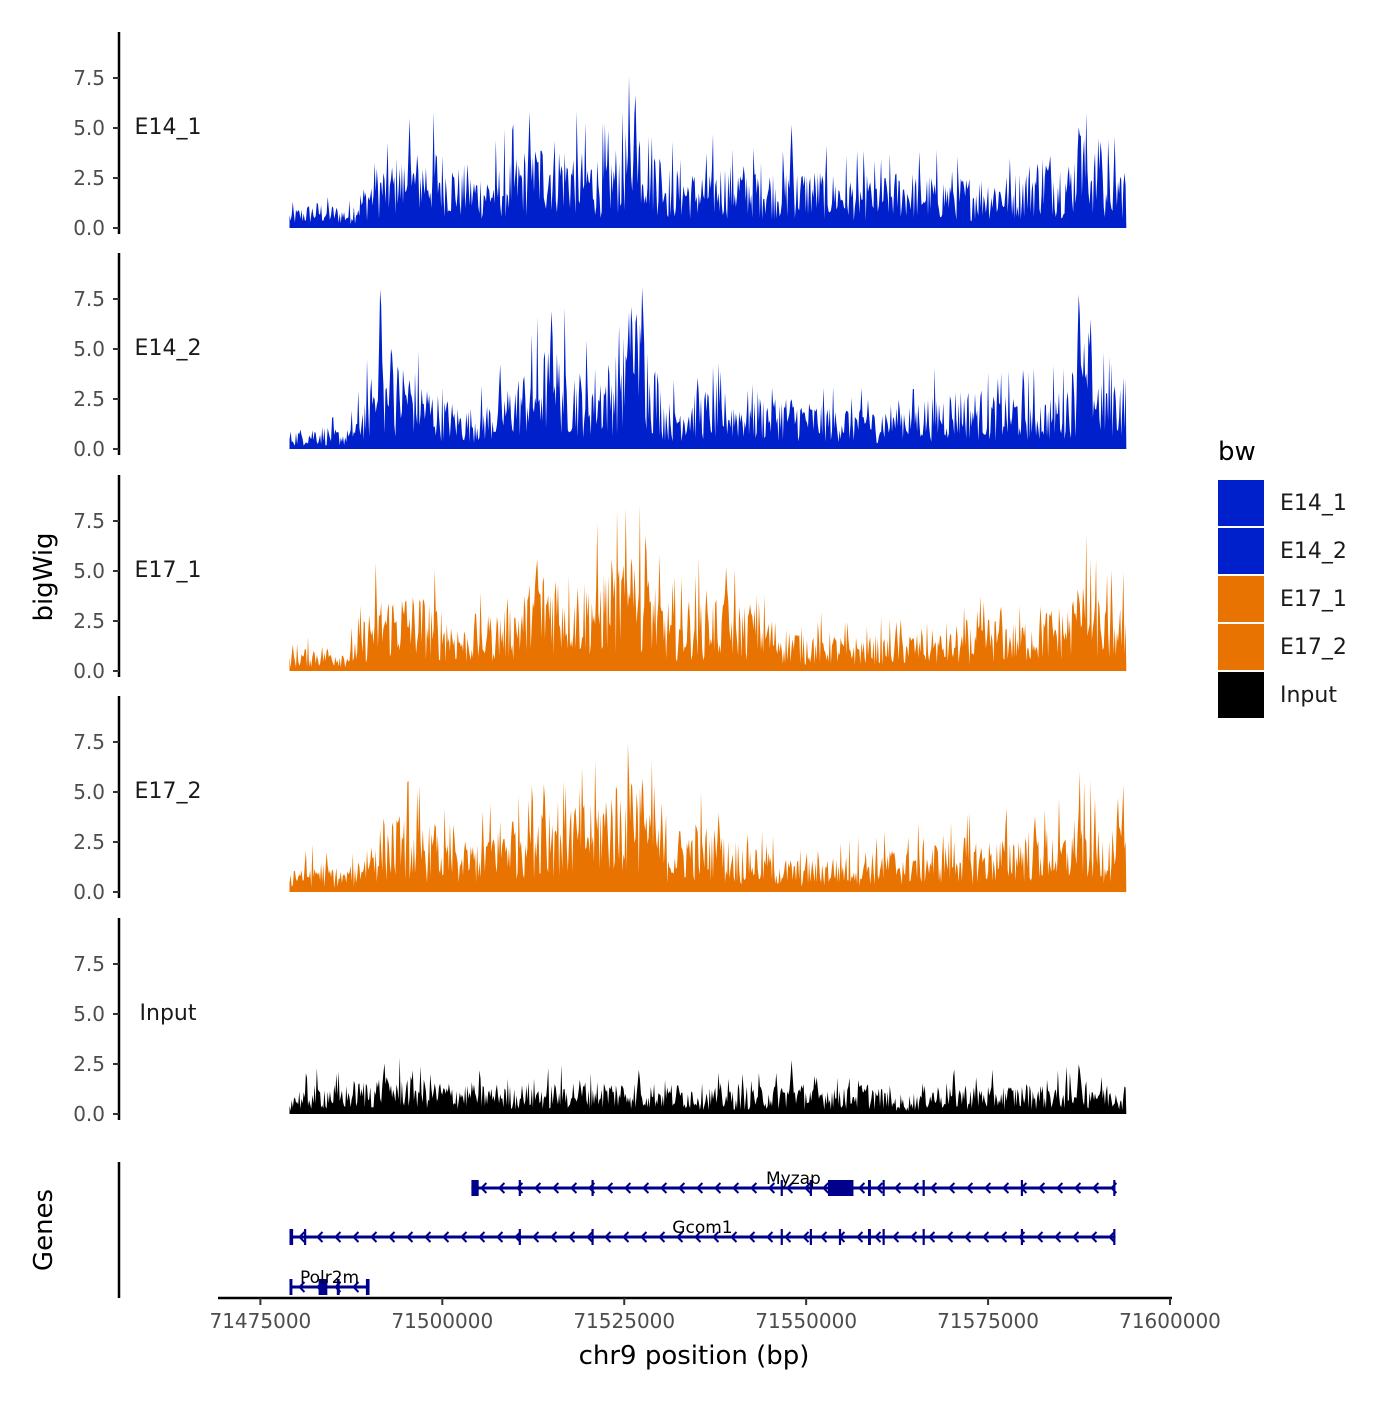 The width and height of the screenshot is (1400, 1404). What do you see at coordinates (168, 348) in the screenshot?
I see `track-label: E14_2` at bounding box center [168, 348].